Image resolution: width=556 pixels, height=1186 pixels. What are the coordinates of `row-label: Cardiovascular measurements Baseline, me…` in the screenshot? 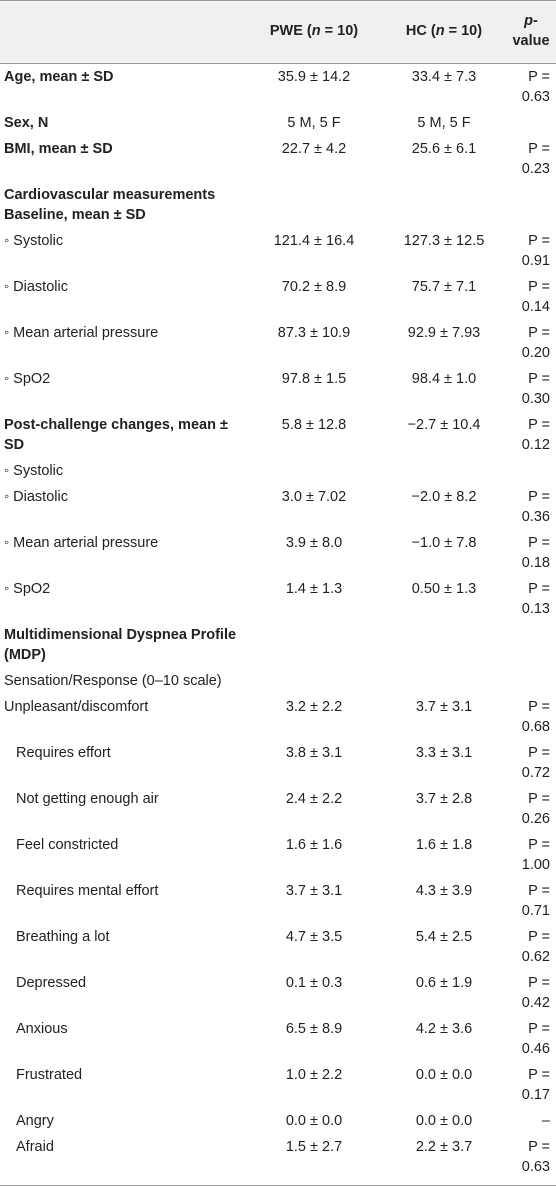 It's located at (123, 205).